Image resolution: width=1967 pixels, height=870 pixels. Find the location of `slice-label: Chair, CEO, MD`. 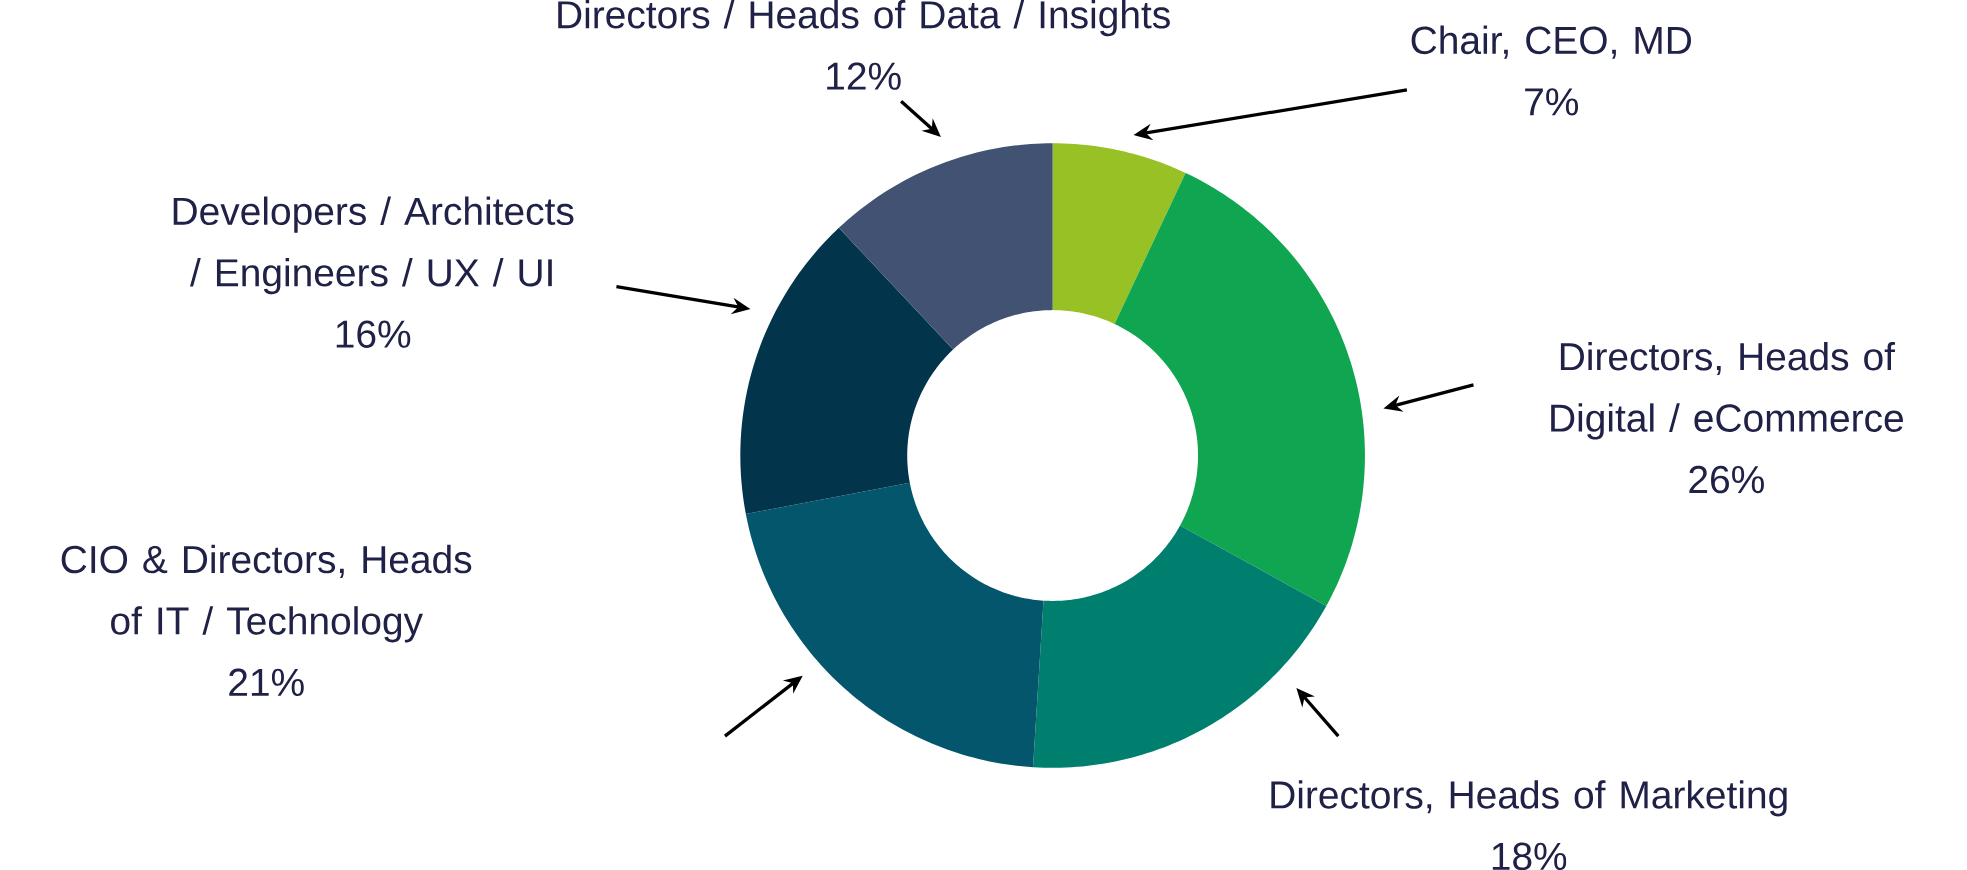

slice-label: Chair, CEO, MD is located at coordinates (1551, 42).